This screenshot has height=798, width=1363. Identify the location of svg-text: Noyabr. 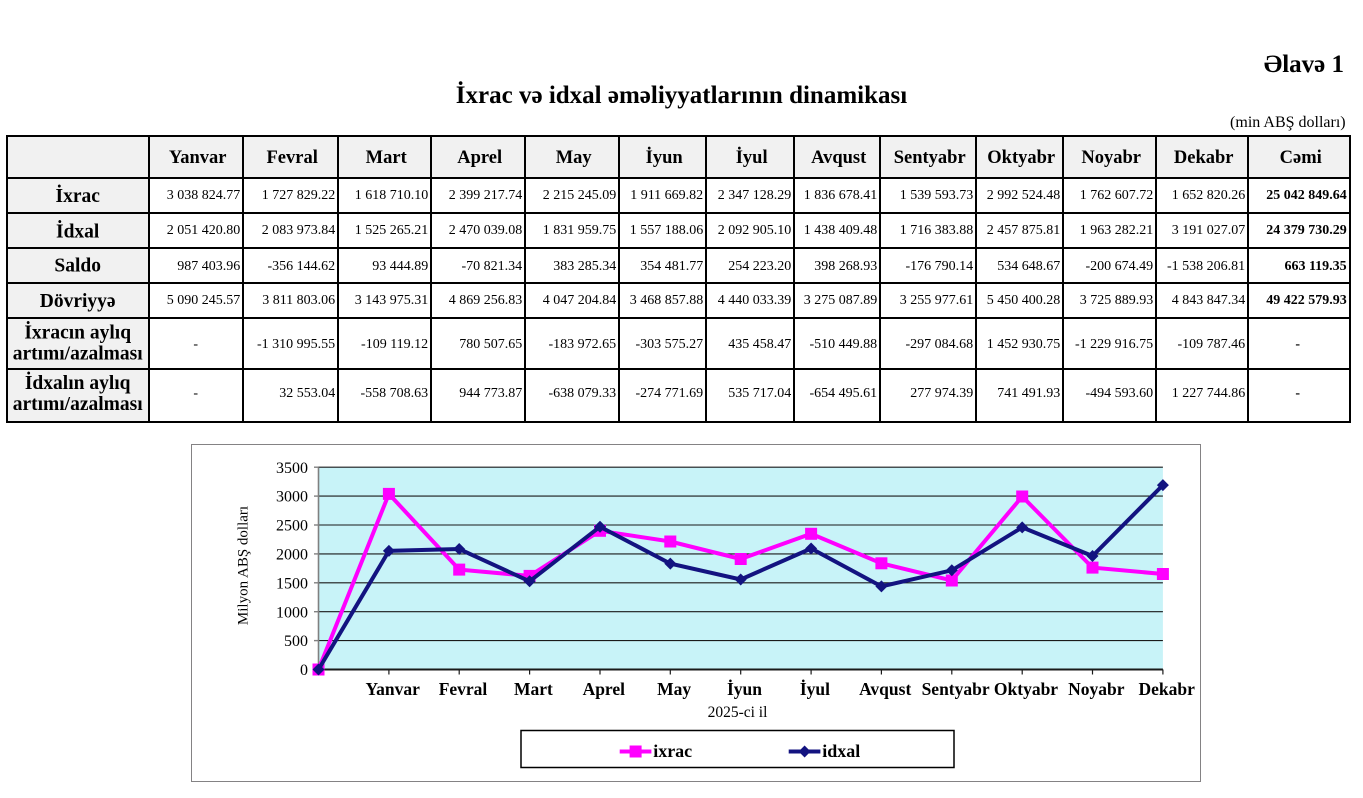
(1096, 689).